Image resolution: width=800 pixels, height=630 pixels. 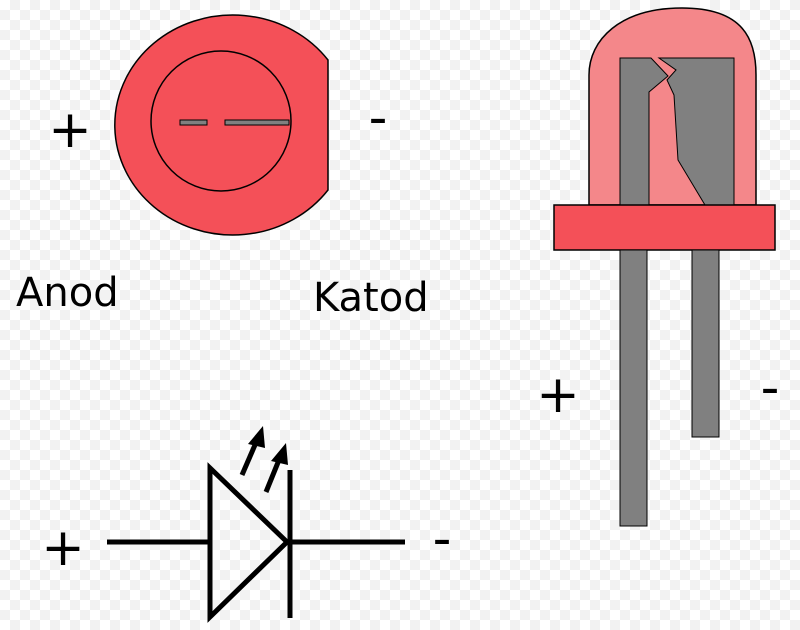 What do you see at coordinates (696, 131) in the screenshot?
I see `led-cathode-anvil` at bounding box center [696, 131].